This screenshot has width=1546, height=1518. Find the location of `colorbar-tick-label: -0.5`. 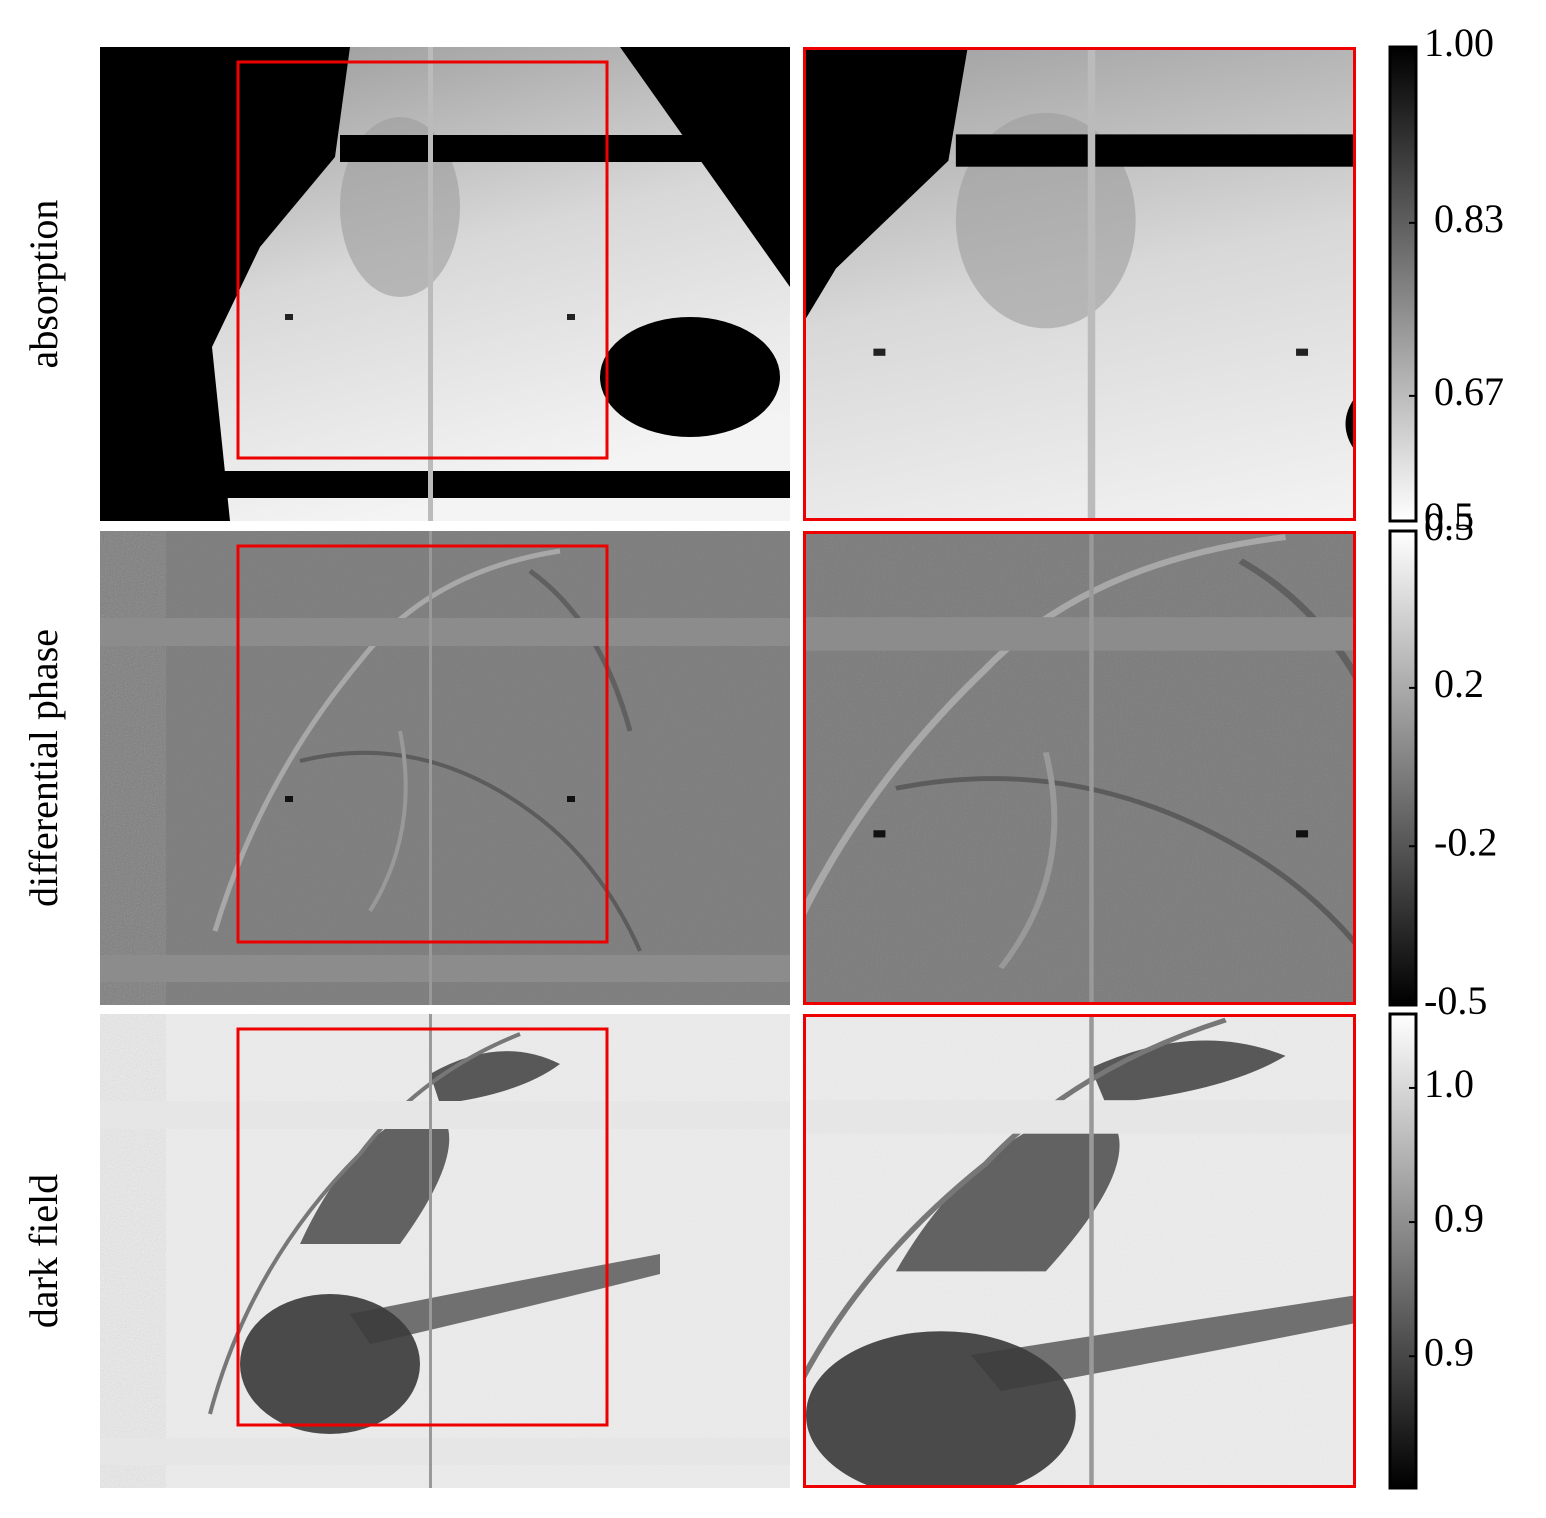

colorbar-tick-label: -0.5 is located at coordinates (1455, 1000).